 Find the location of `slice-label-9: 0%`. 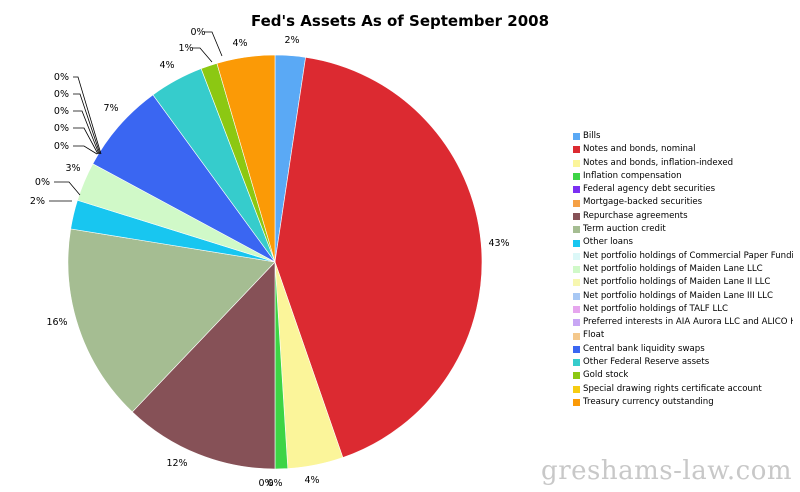

slice-label-9: 0% is located at coordinates (42, 182).